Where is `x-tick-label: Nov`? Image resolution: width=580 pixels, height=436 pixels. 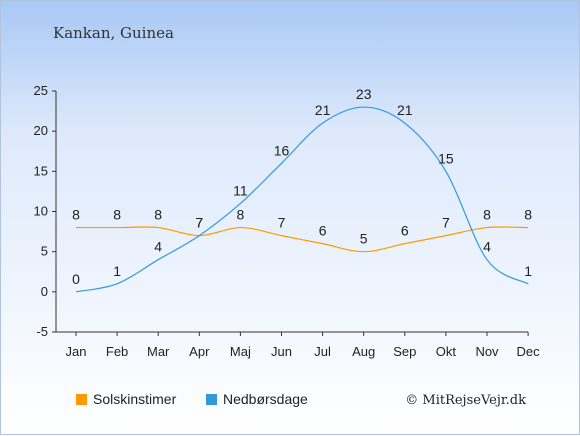 x-tick-label: Nov is located at coordinates (487, 351).